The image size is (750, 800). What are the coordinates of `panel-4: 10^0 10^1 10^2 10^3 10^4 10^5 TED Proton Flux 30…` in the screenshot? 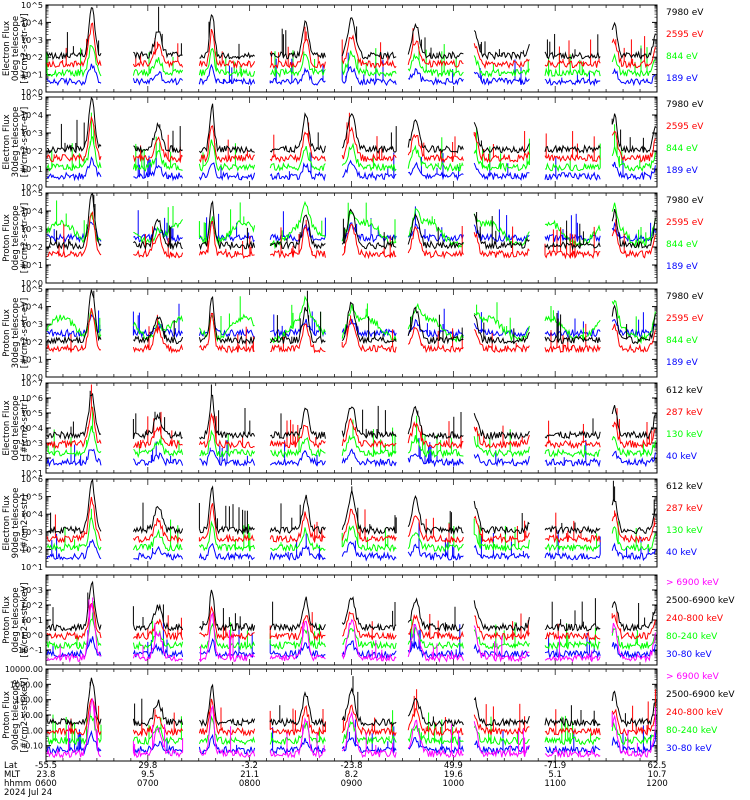 It's located at (352, 333).